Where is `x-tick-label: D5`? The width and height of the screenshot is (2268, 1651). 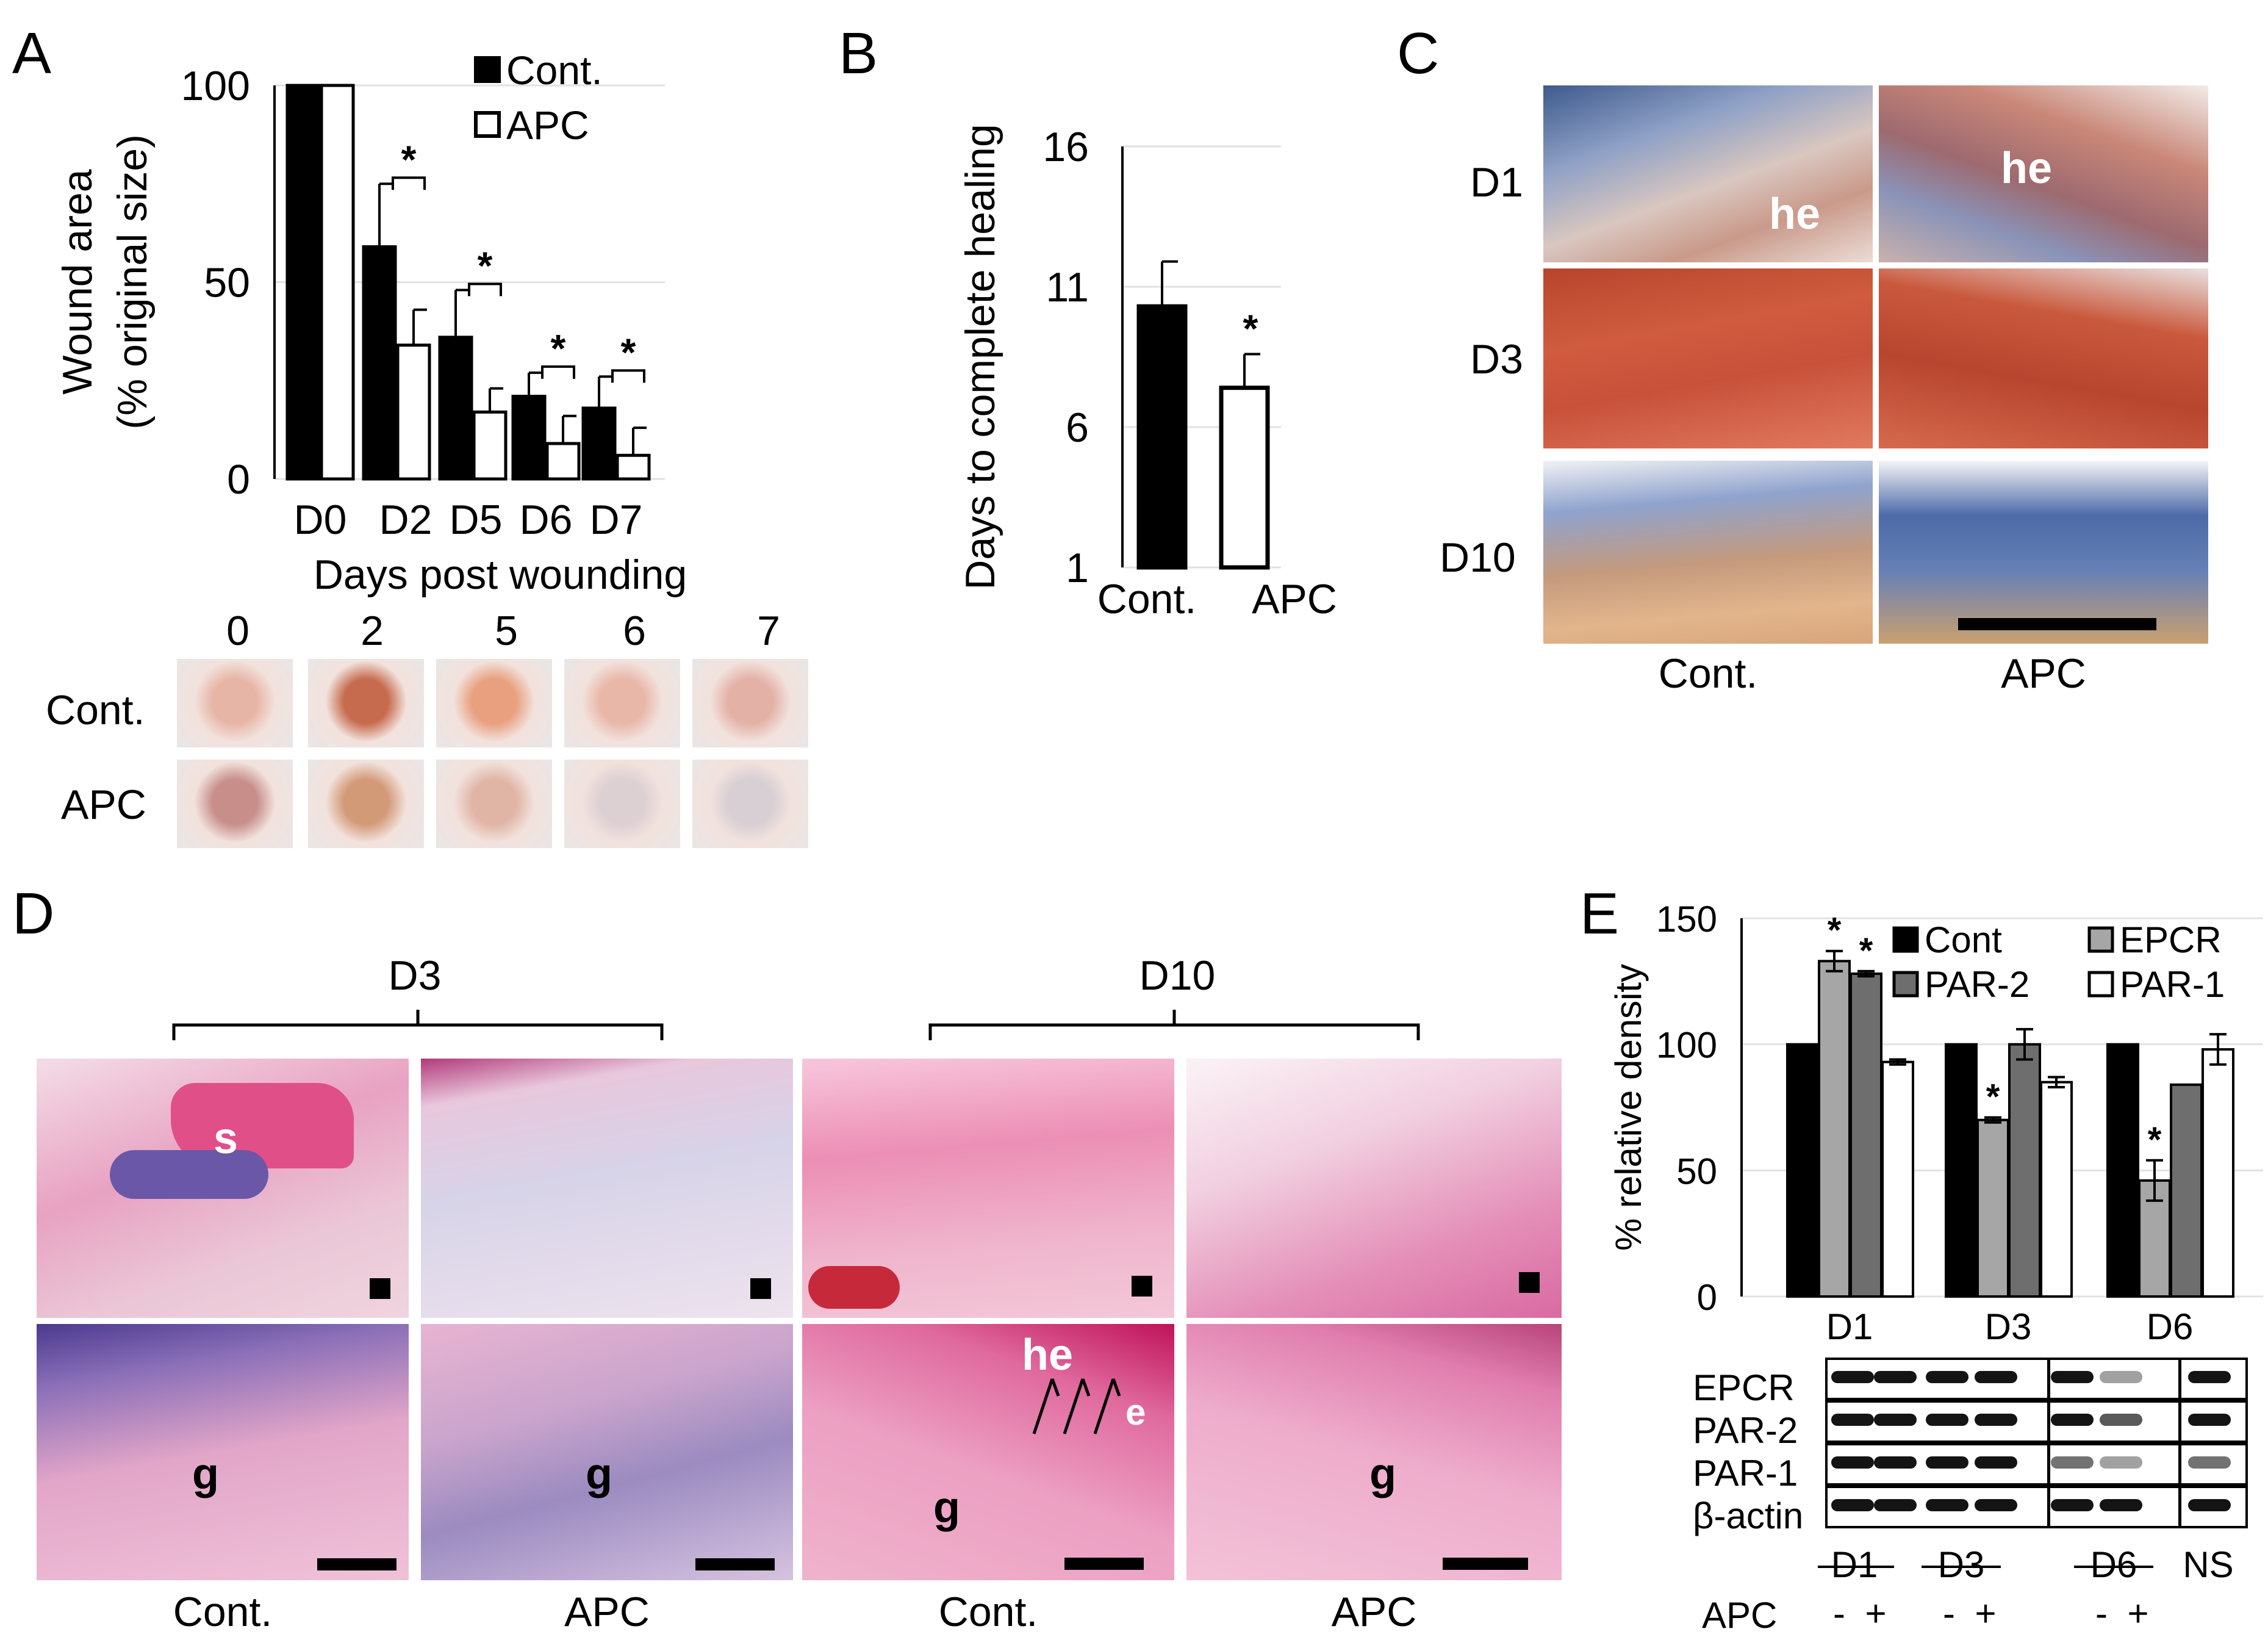
x-tick-label: D5 is located at coordinates (477, 520).